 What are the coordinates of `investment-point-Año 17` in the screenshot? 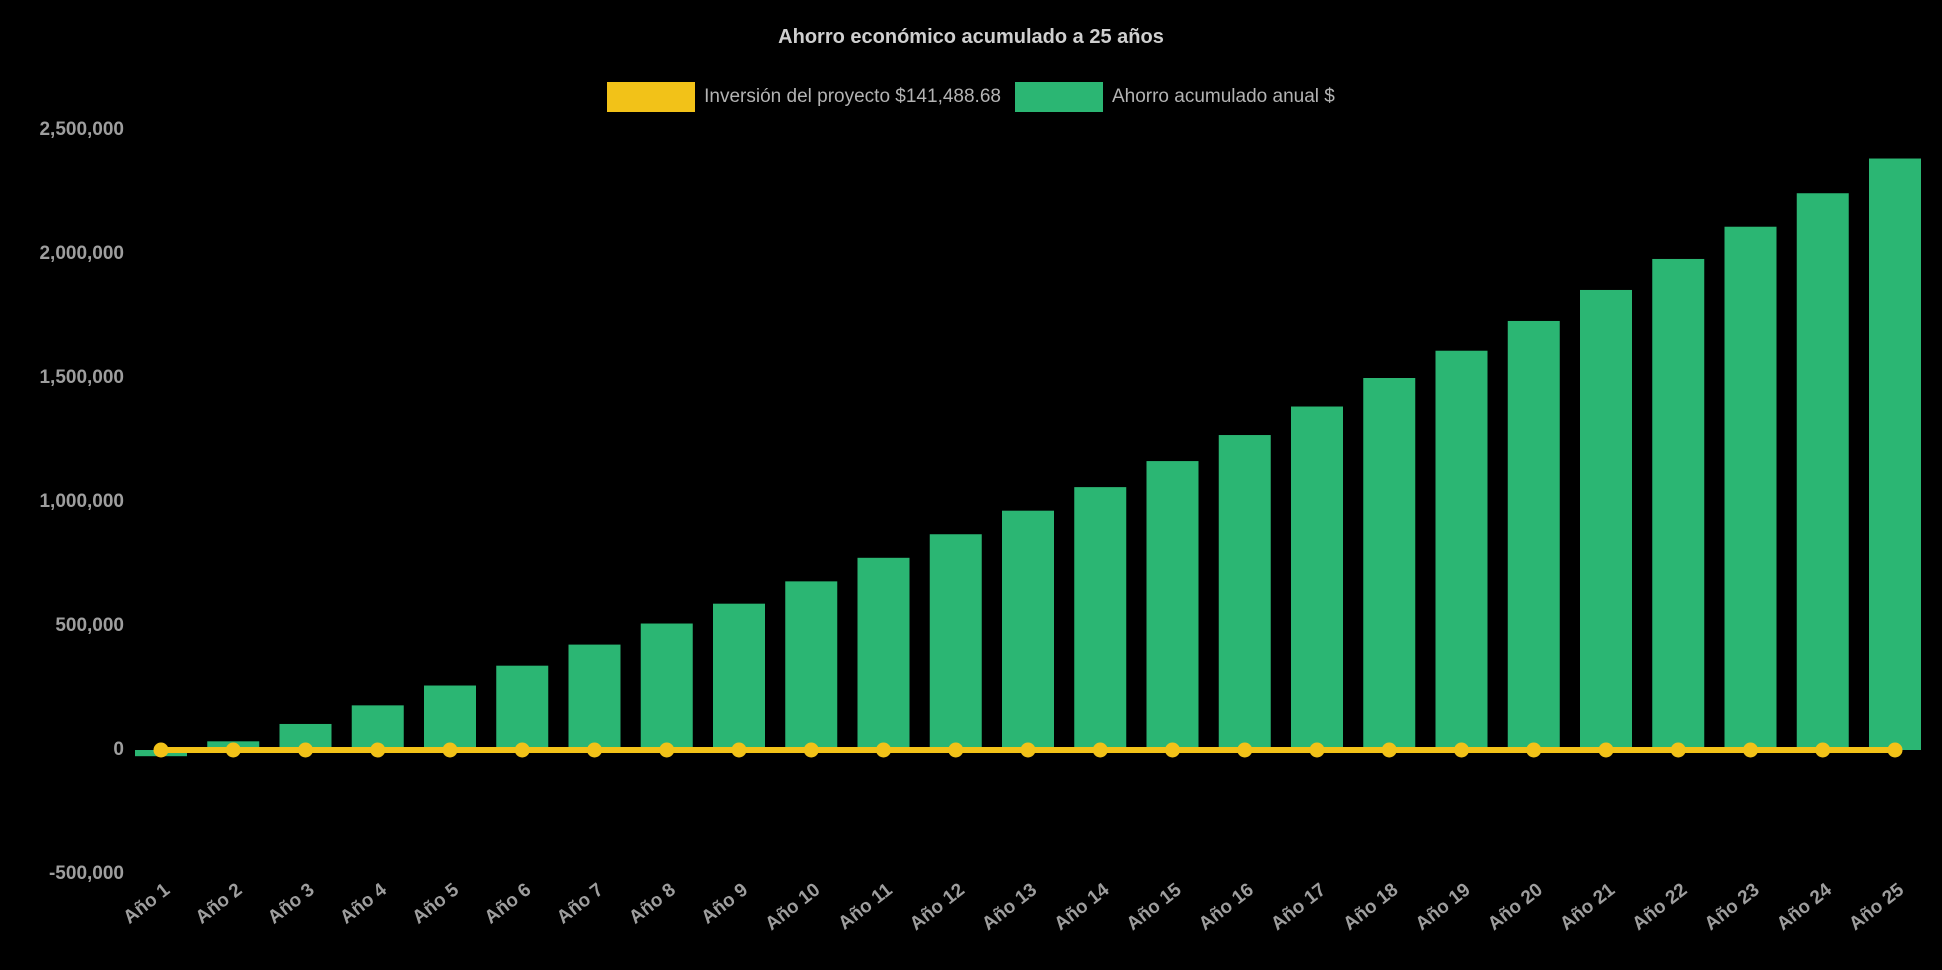 It's located at (1317, 750).